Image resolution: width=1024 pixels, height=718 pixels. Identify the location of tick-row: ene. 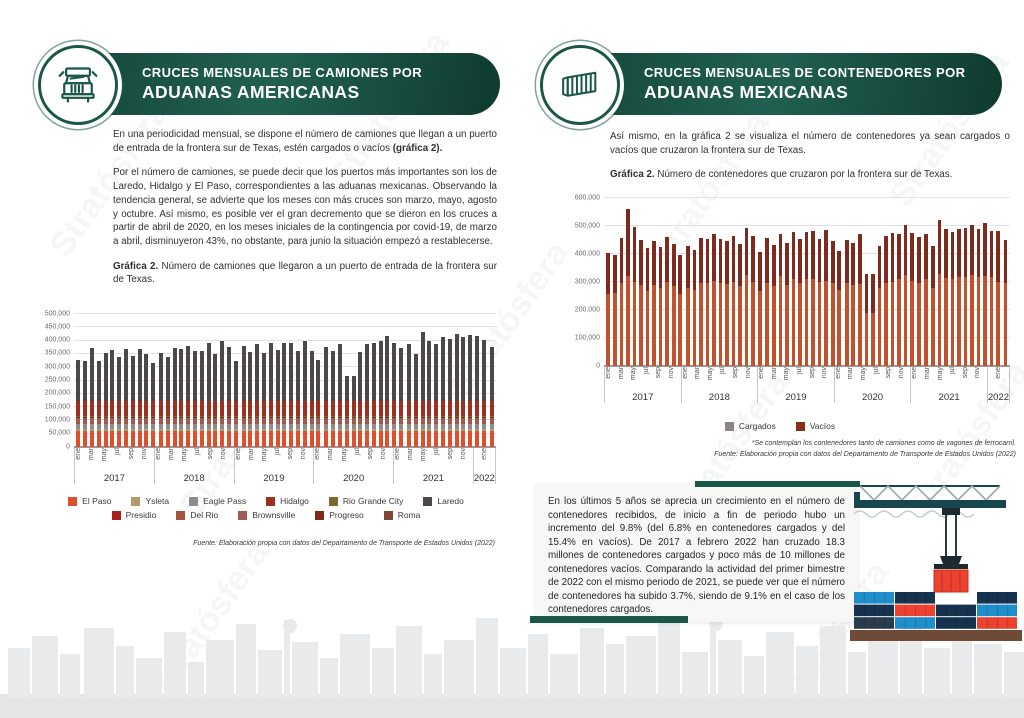
(998, 378).